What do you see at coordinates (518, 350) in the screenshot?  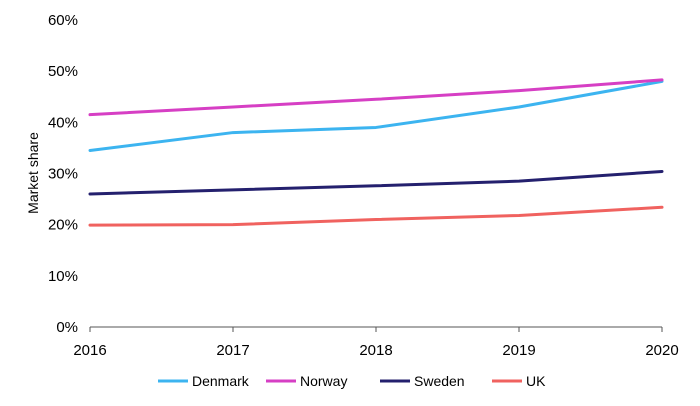 I see `x-tick-label: 2019` at bounding box center [518, 350].